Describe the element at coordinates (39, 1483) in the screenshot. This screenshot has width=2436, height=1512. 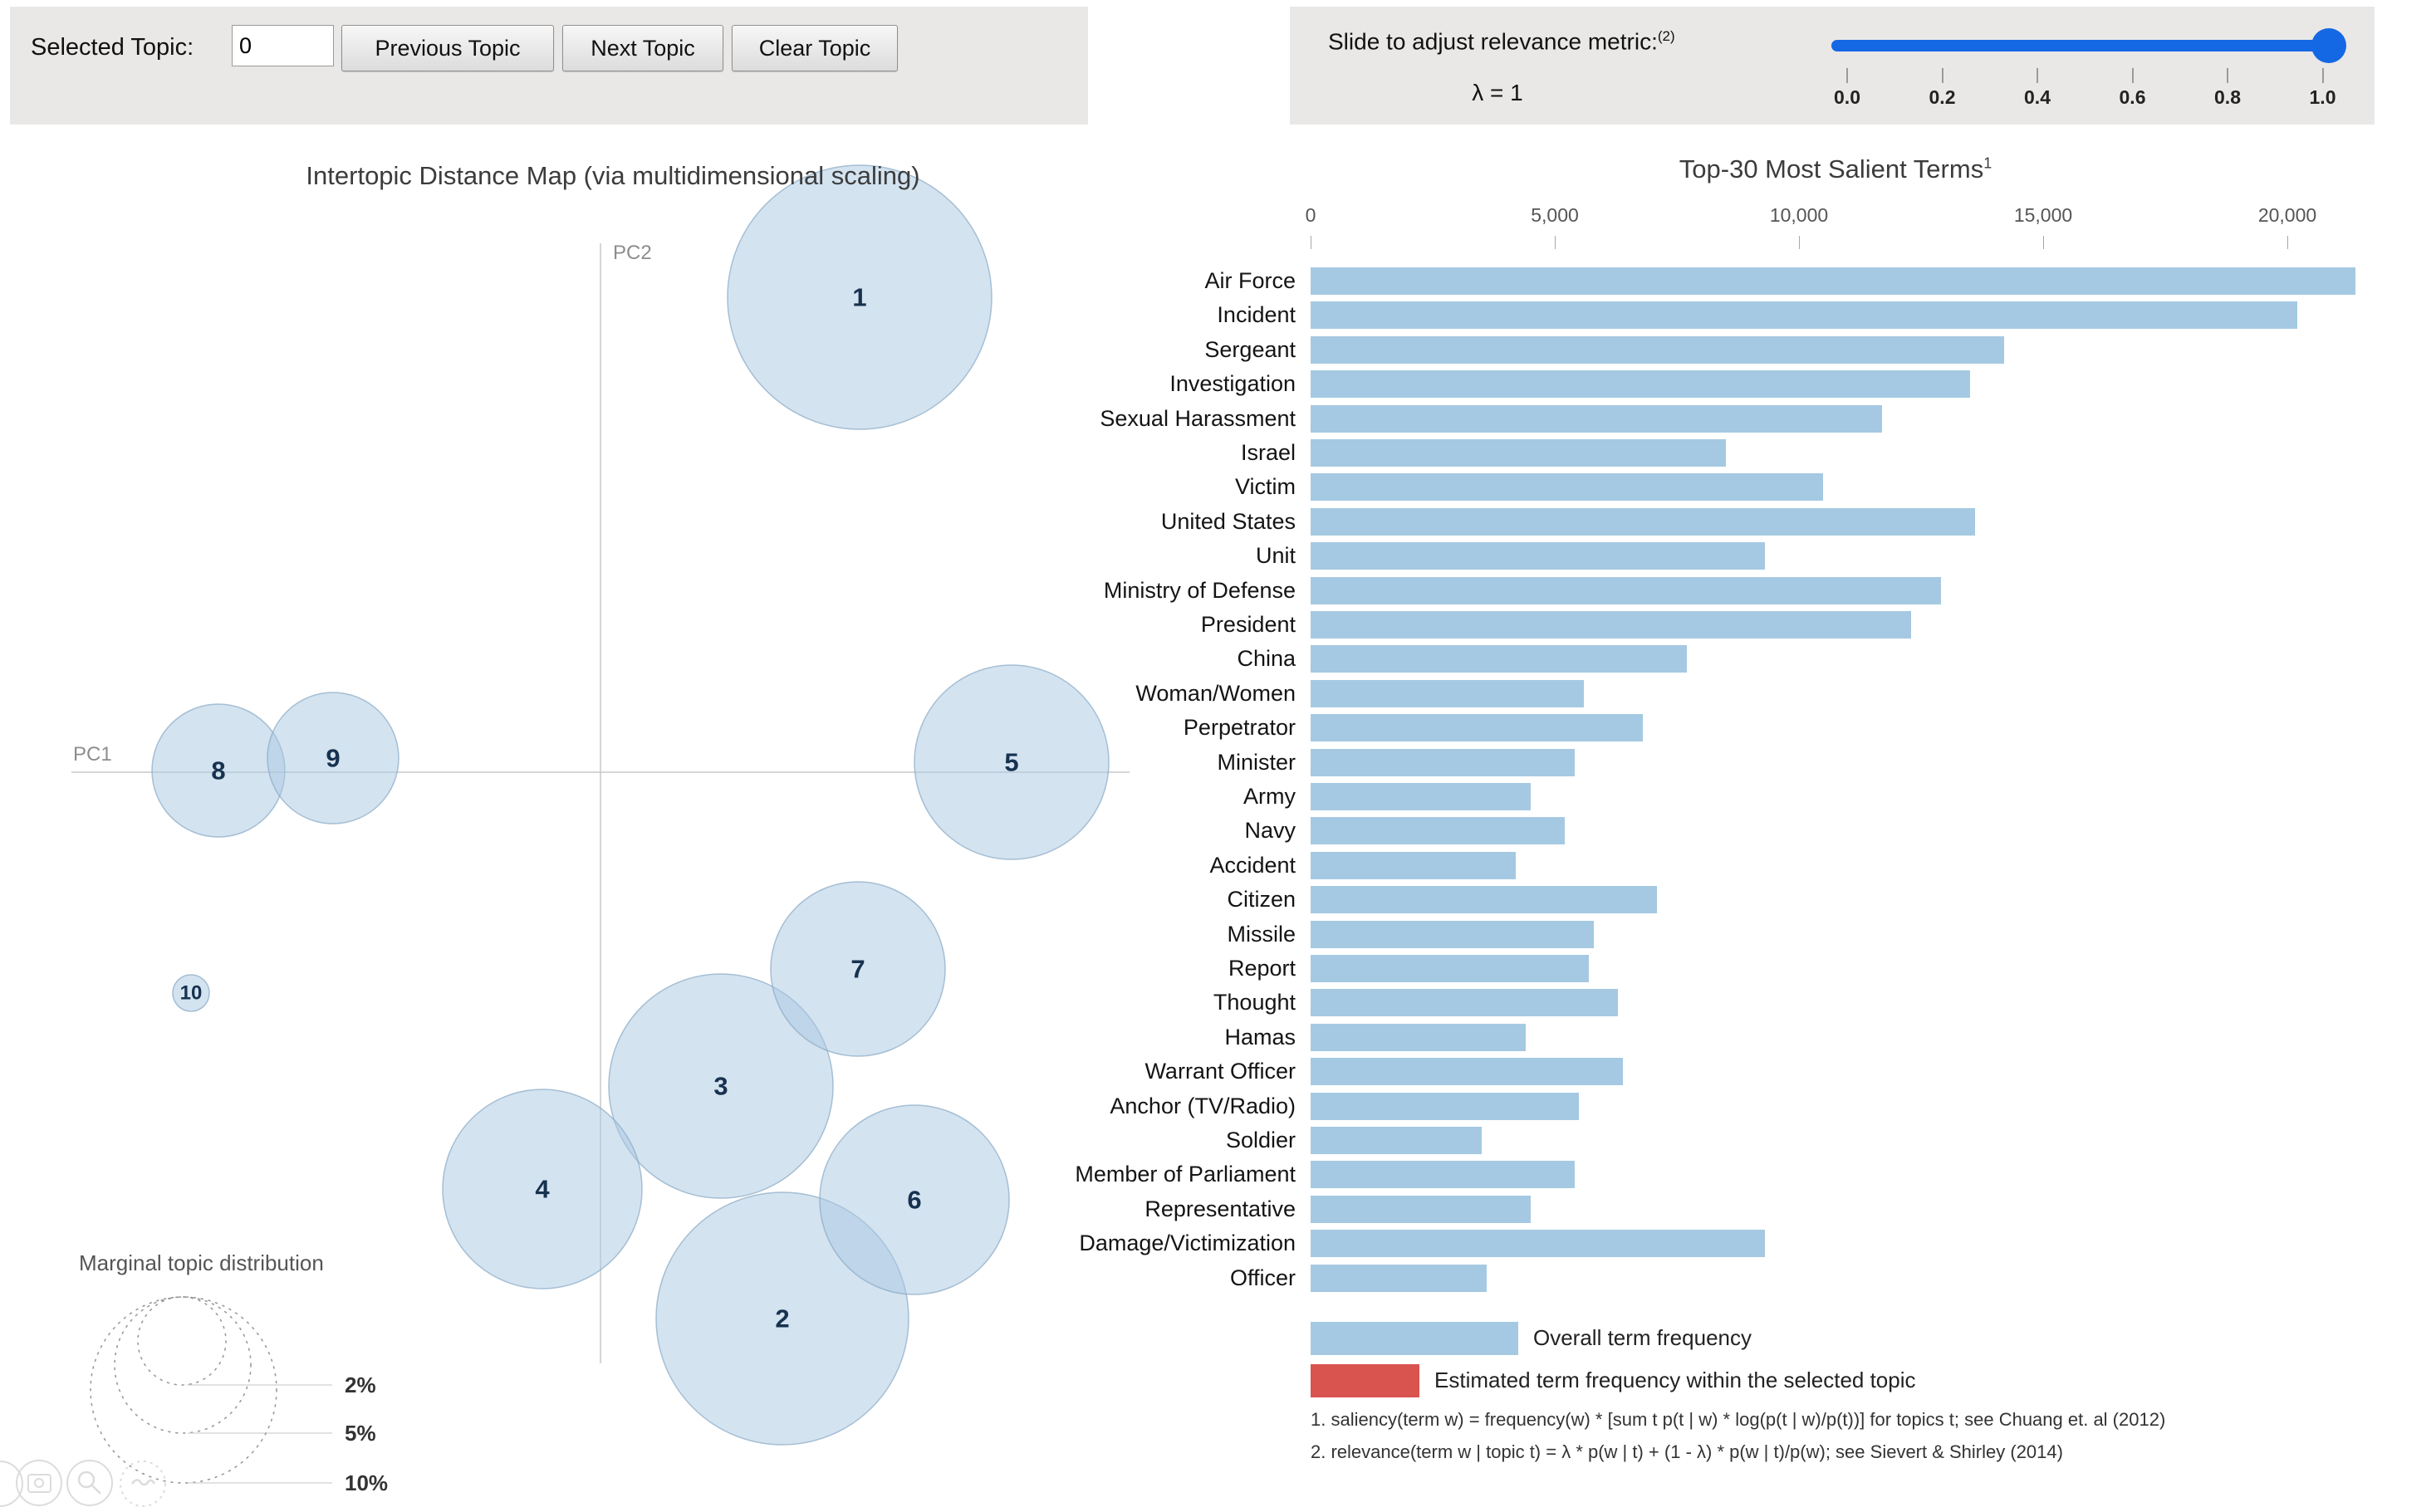
I see `camera-icon` at that location.